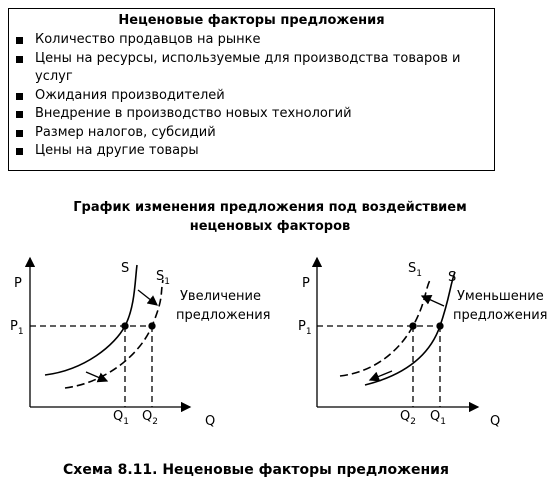 Image resolution: width=556 pixels, height=485 pixels. I want to click on graph-increase, so click(108, 334).